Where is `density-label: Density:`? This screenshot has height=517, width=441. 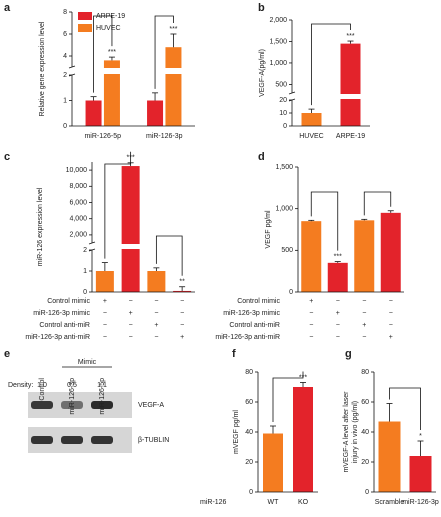
density-label: Density: is located at coordinates (20, 385).